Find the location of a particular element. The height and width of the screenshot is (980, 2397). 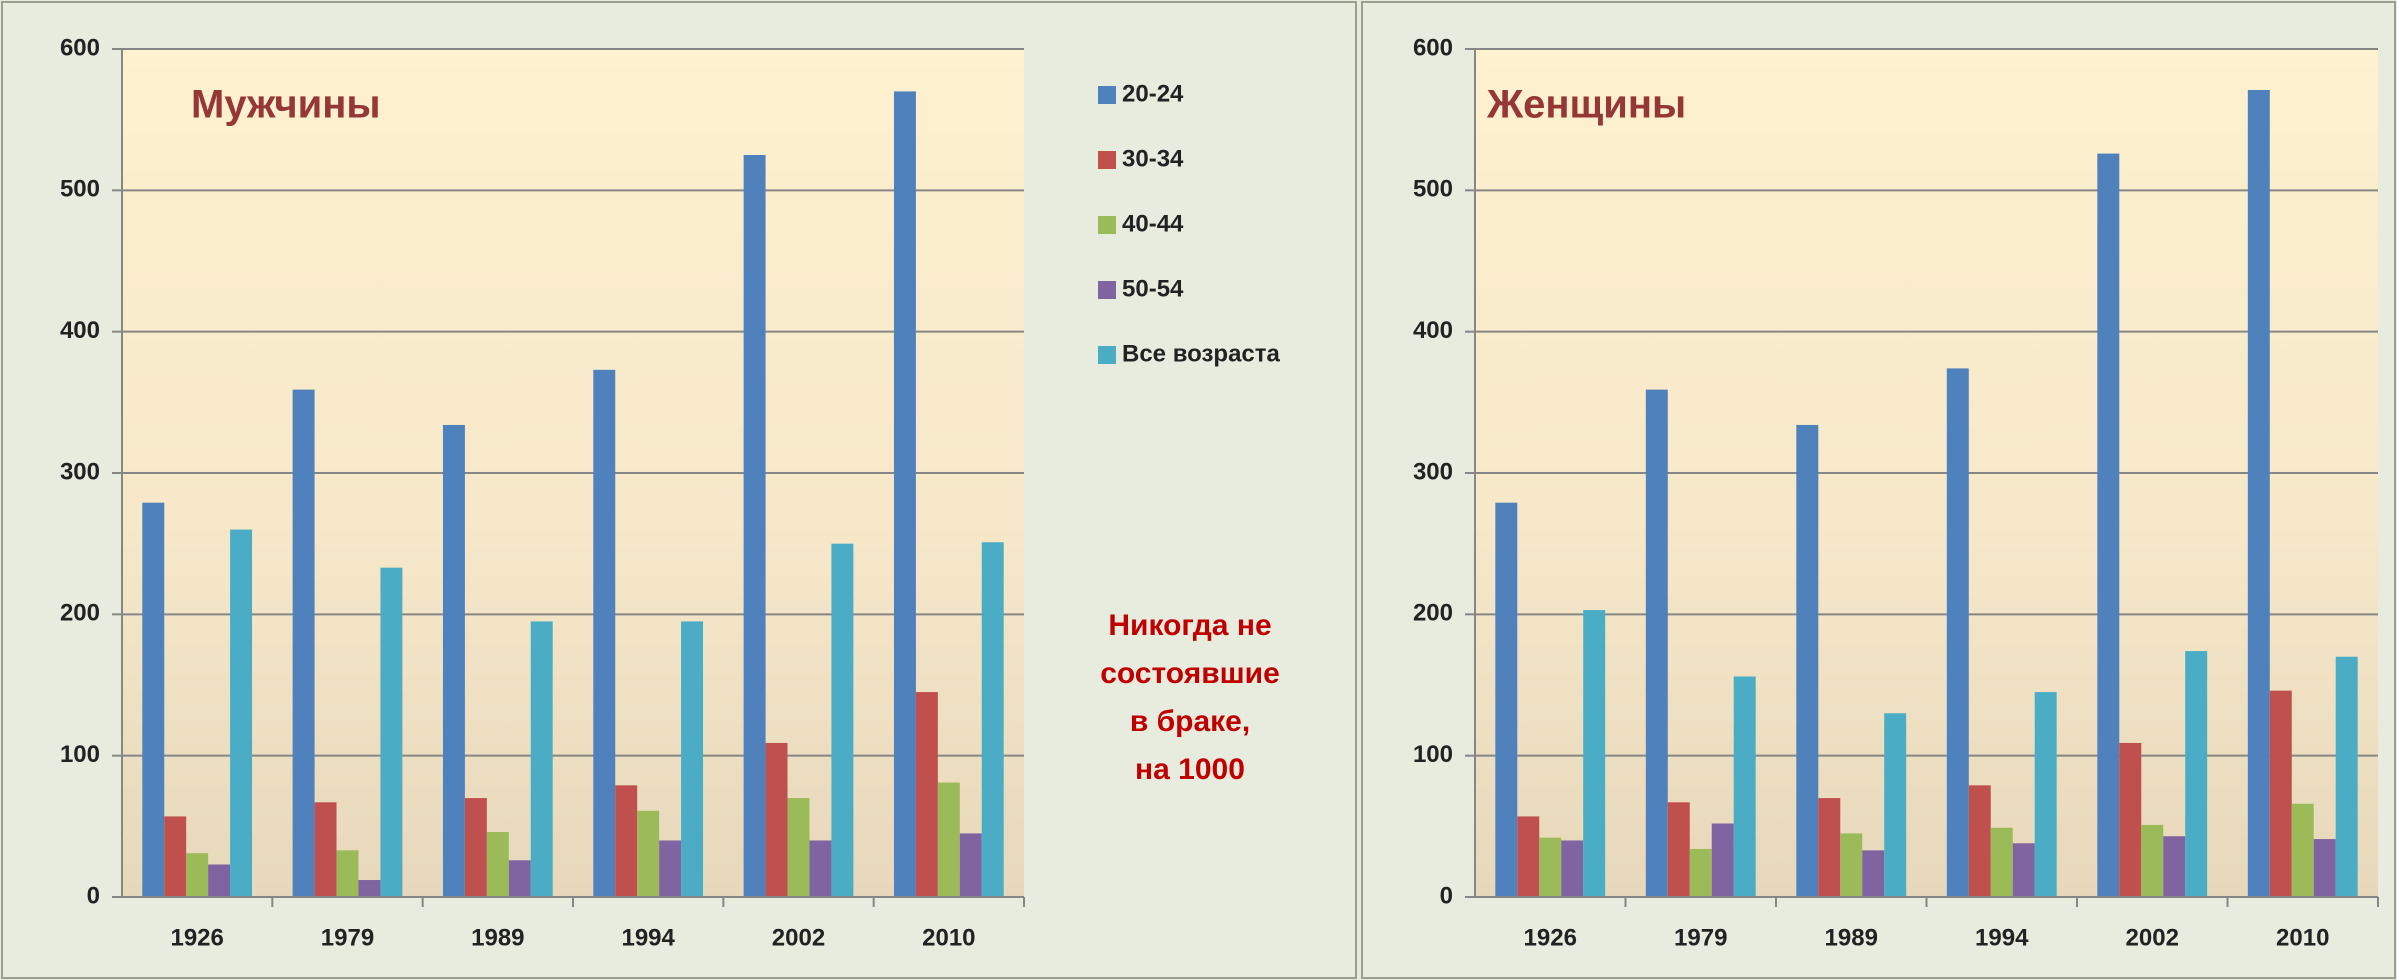

legend-label: 30-34 is located at coordinates (1153, 158).